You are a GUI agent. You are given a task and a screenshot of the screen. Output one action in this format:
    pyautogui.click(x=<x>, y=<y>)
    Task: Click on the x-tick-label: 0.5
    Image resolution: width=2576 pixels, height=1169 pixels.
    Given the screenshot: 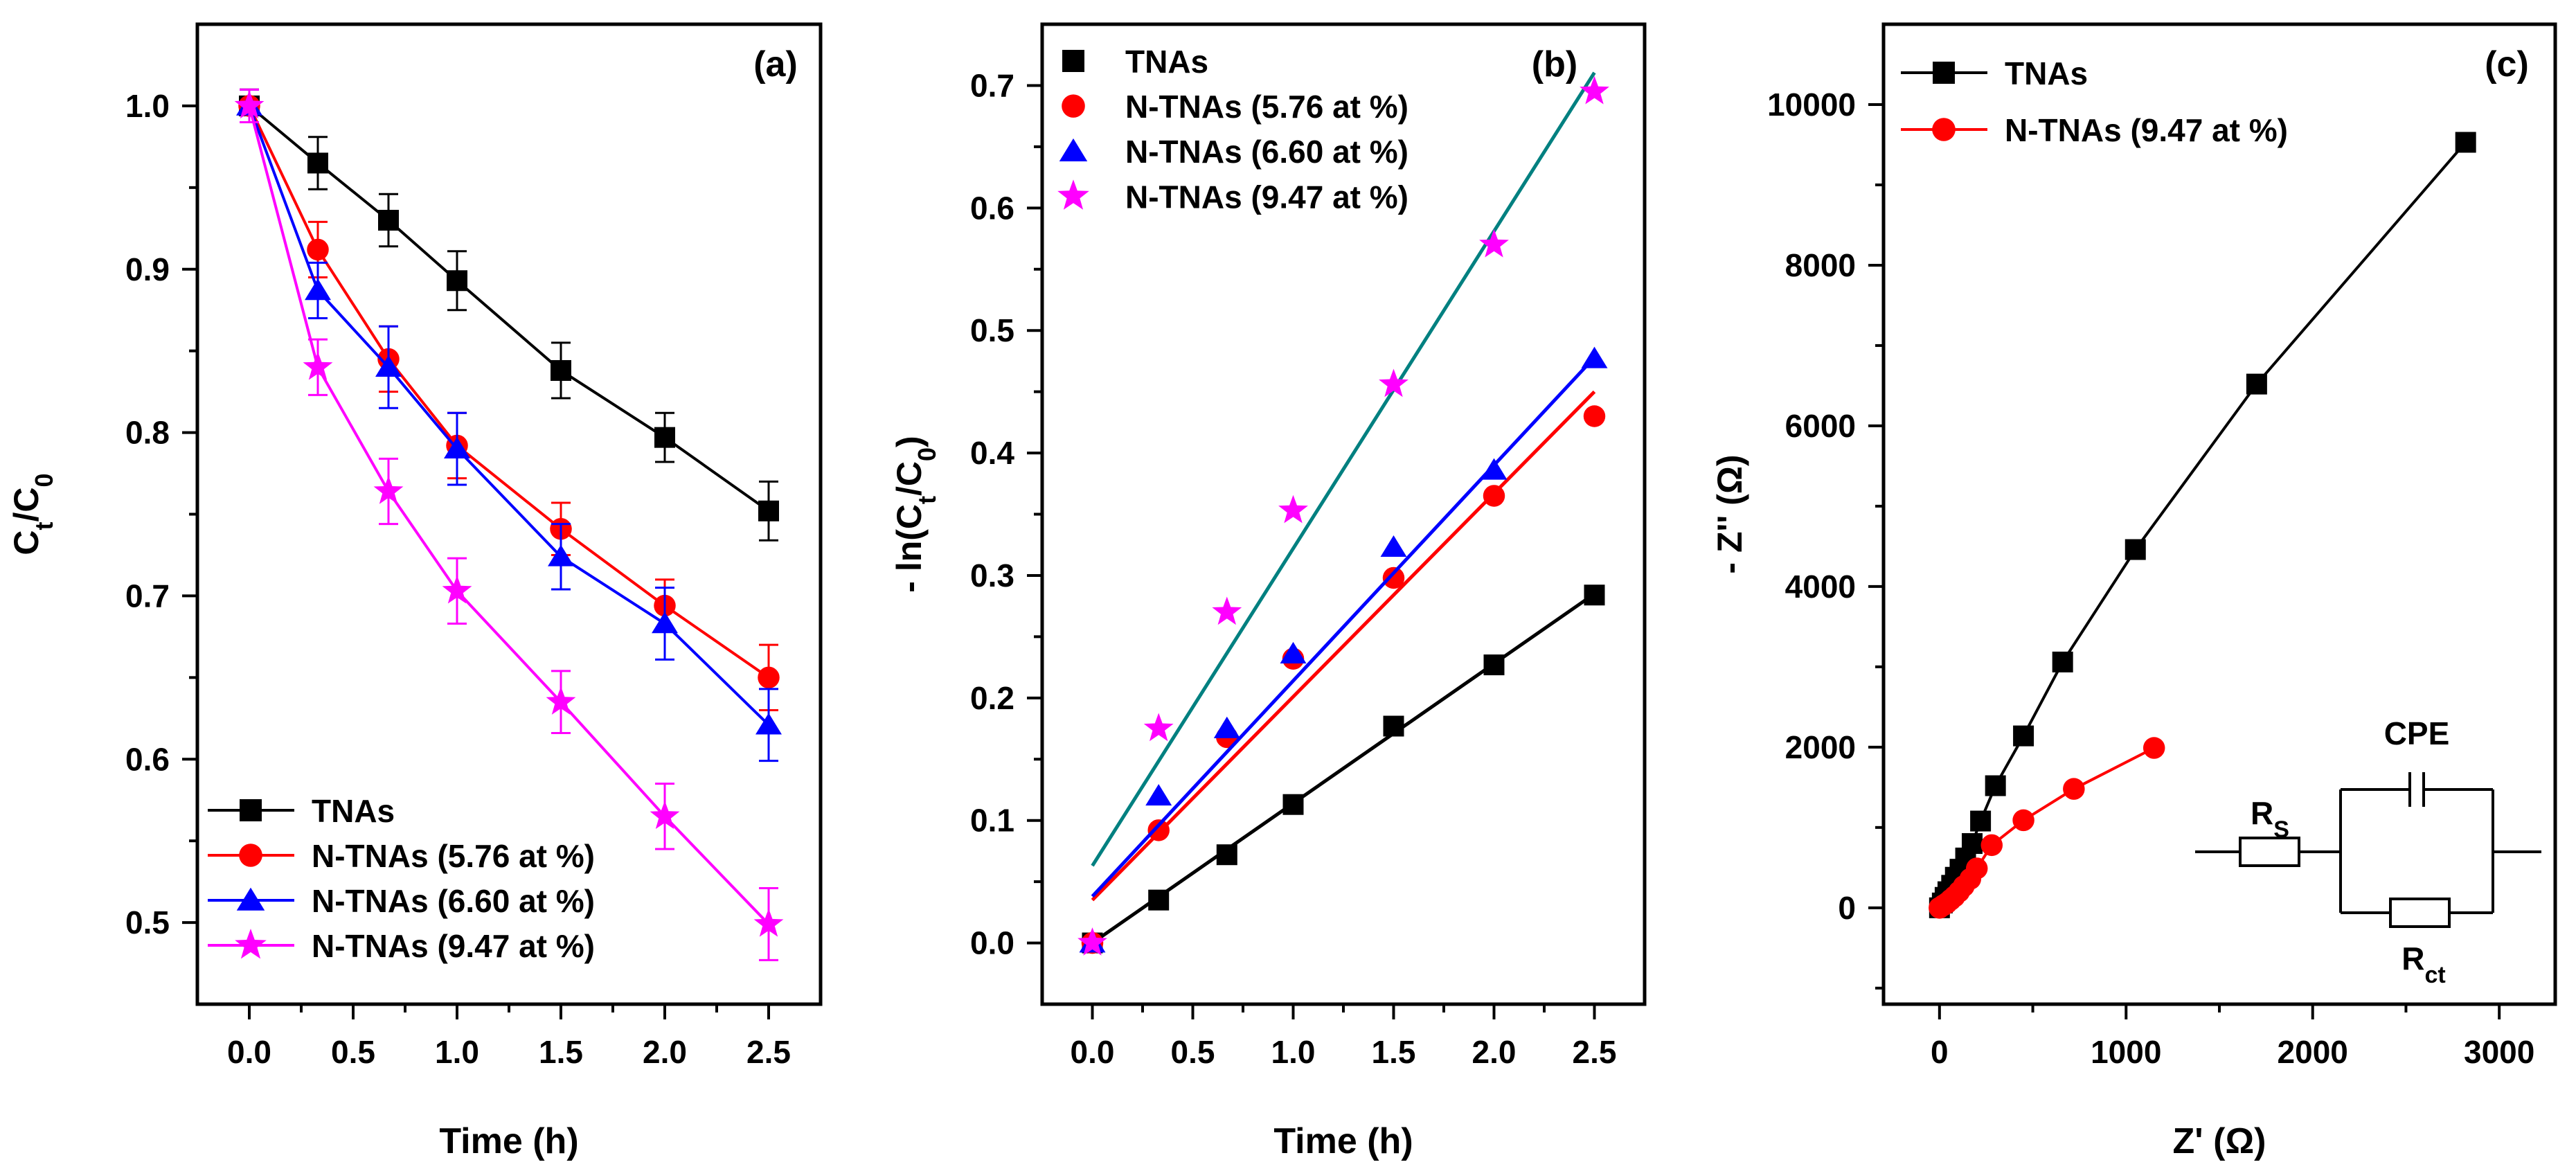 What is the action you would take?
    pyautogui.click(x=353, y=1052)
    